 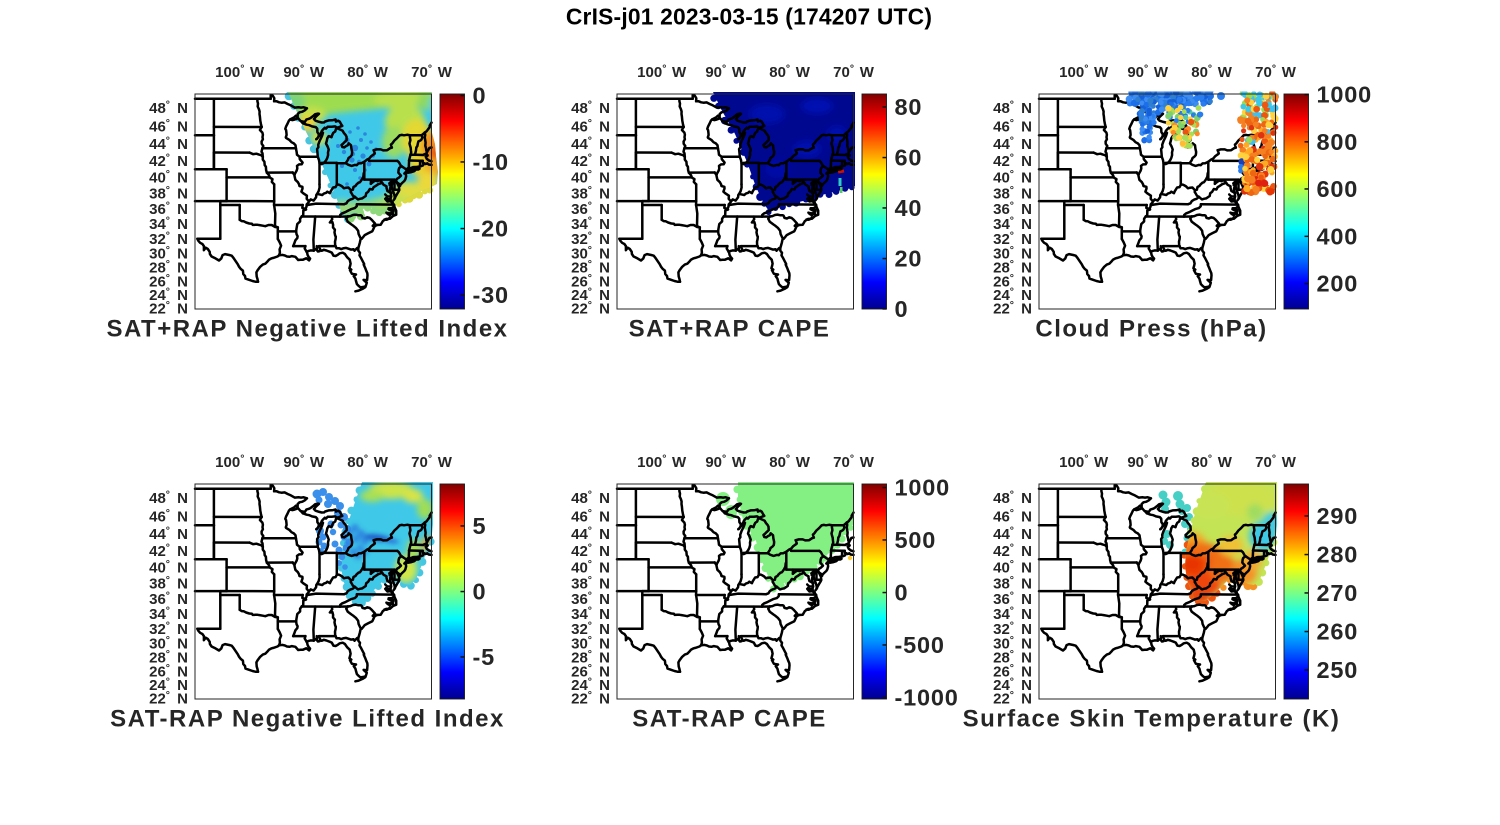 I want to click on svg-text: 400, so click(x=1338, y=236).